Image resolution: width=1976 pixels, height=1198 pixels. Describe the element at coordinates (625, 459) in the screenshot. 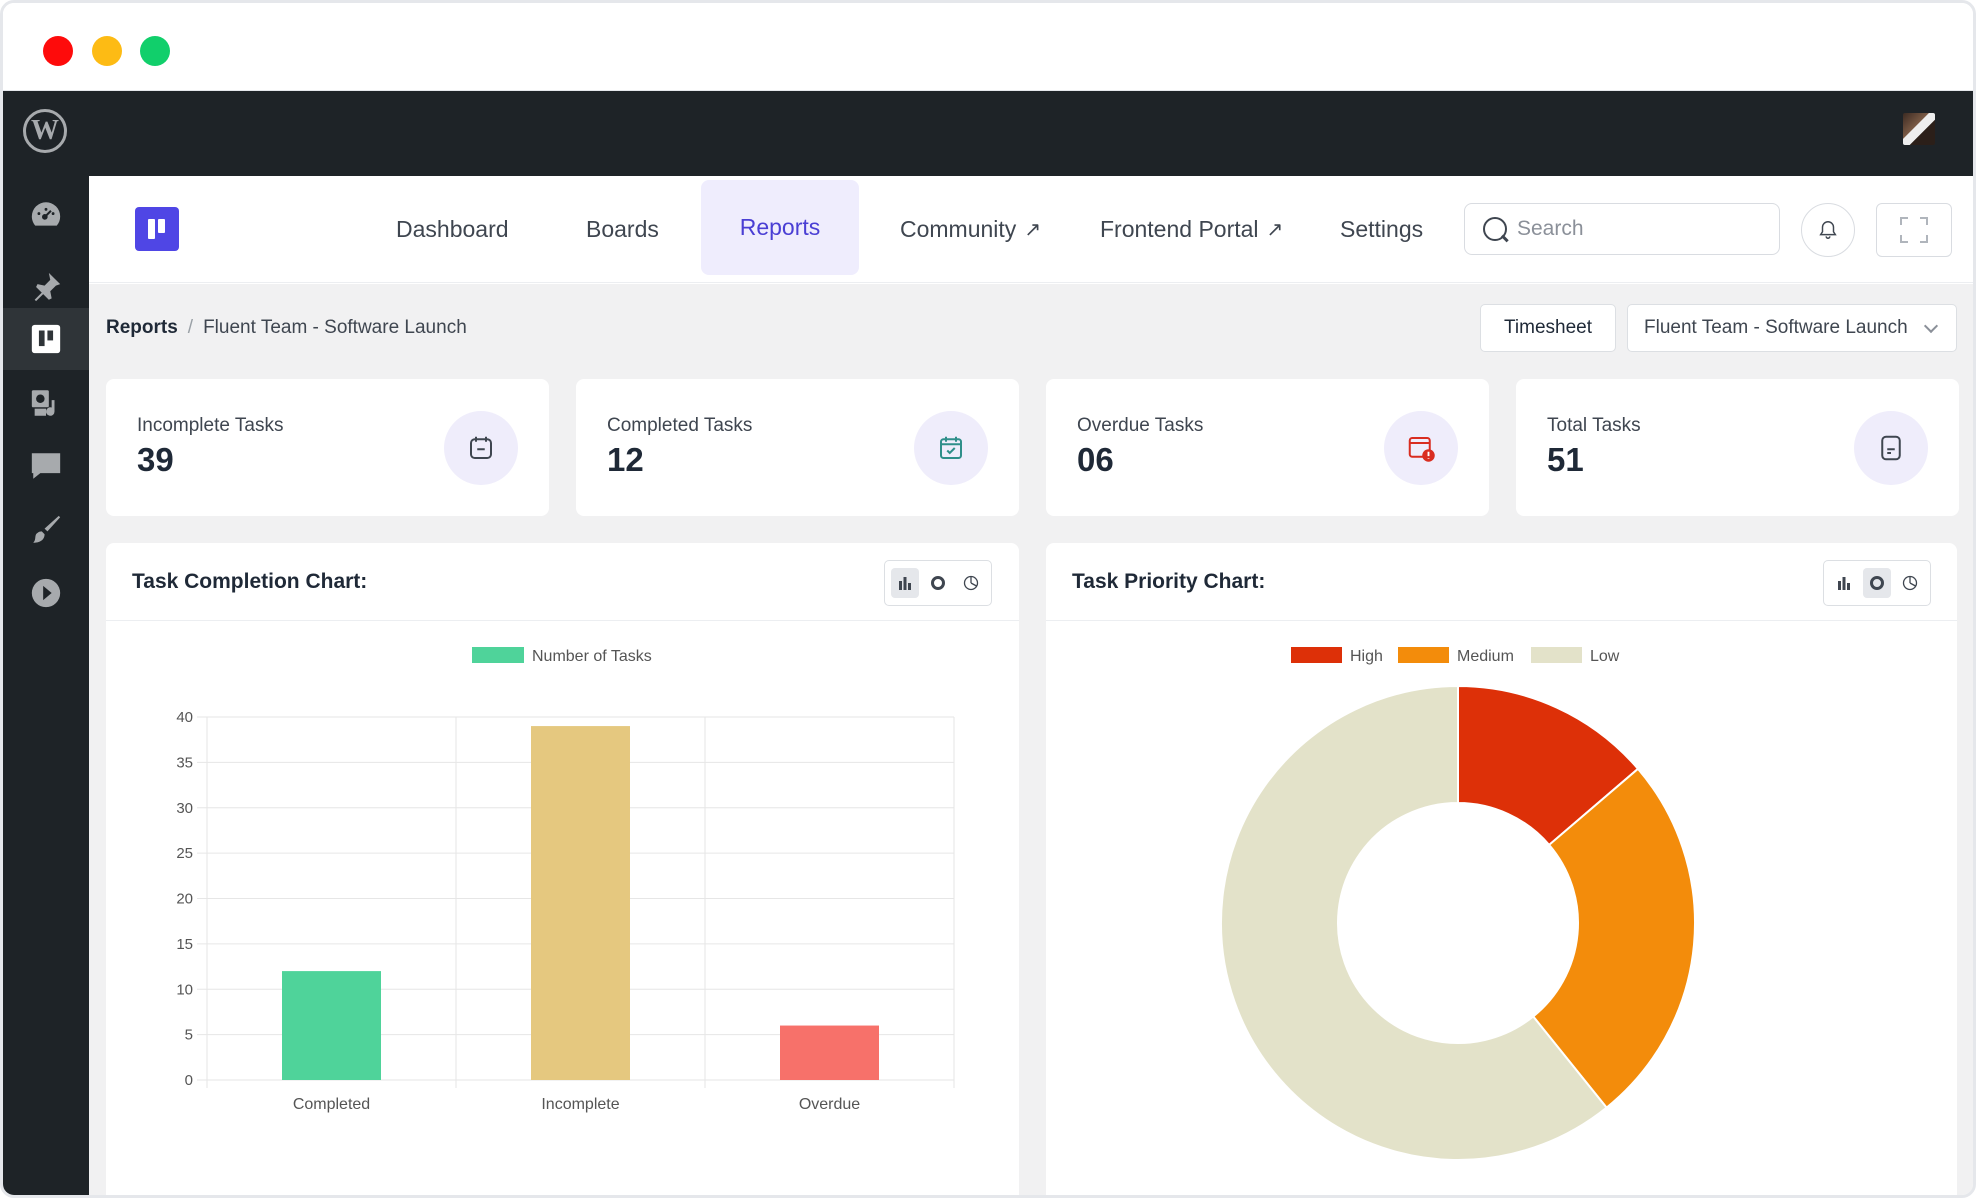

I see `stat-value: 12` at that location.